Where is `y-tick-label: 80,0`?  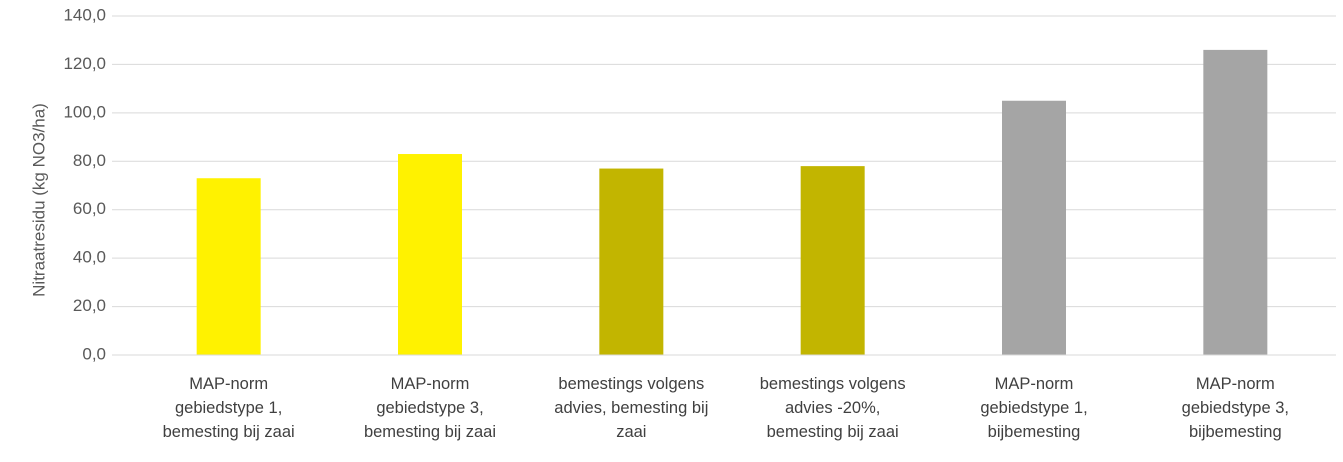 y-tick-label: 80,0 is located at coordinates (89, 160).